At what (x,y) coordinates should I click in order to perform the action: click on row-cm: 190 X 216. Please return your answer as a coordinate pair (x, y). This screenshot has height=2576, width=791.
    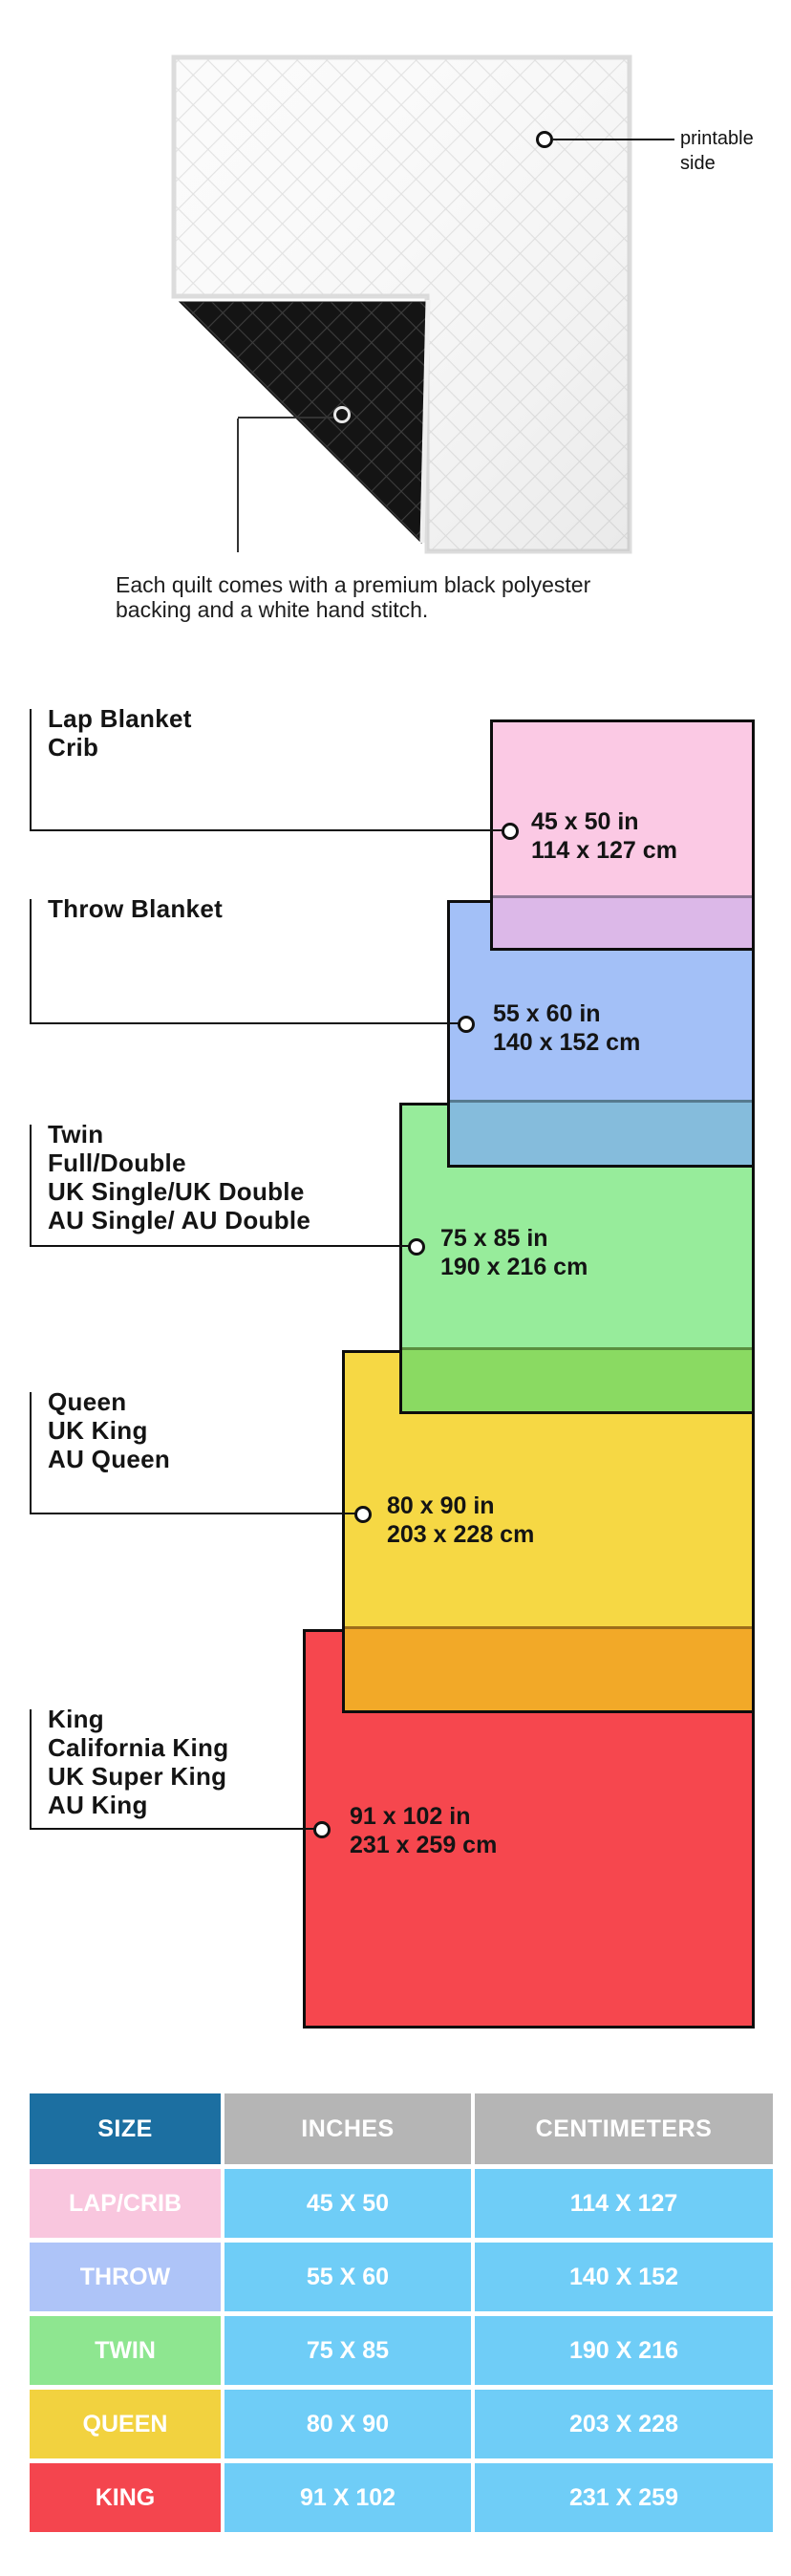
    Looking at the image, I should click on (624, 2350).